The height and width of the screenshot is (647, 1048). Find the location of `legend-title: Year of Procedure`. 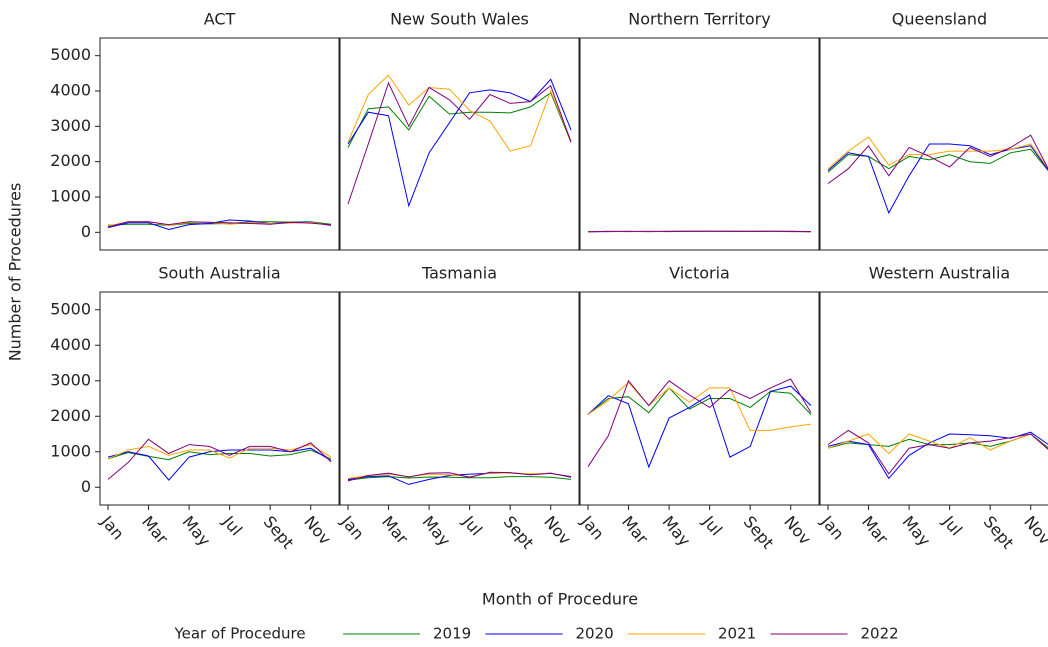

legend-title: Year of Procedure is located at coordinates (239, 634).